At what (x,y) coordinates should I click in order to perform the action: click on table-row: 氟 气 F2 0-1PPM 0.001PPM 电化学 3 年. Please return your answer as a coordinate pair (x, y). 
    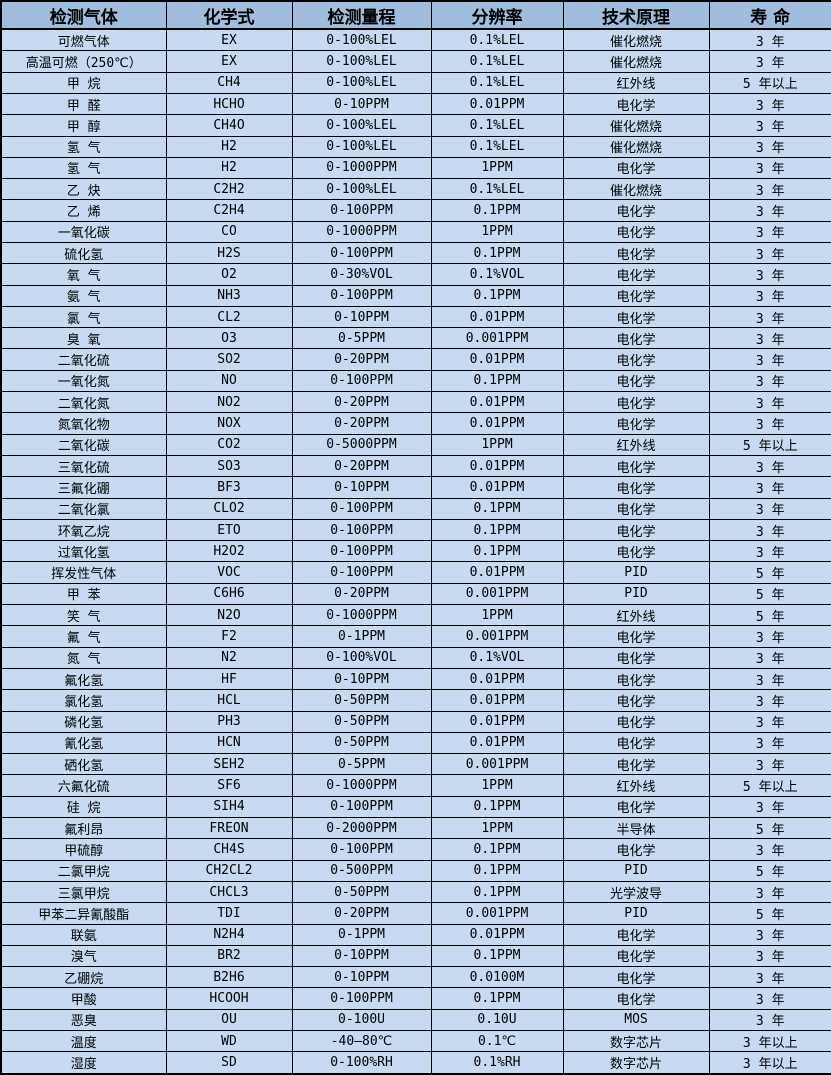
    Looking at the image, I should click on (415, 636).